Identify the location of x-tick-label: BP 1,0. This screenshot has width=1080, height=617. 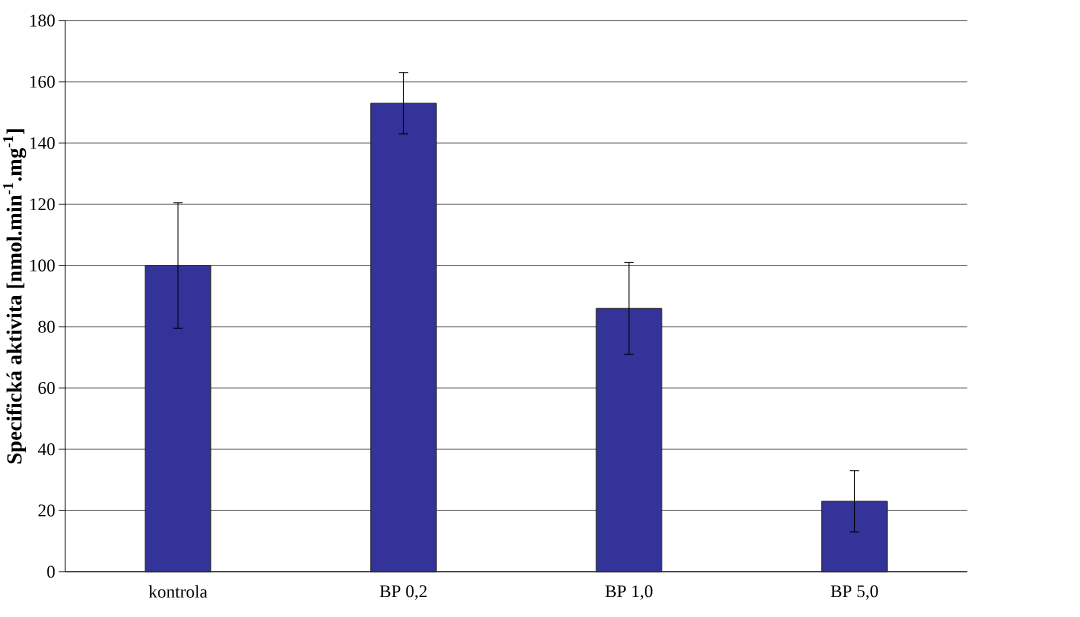
(629, 592).